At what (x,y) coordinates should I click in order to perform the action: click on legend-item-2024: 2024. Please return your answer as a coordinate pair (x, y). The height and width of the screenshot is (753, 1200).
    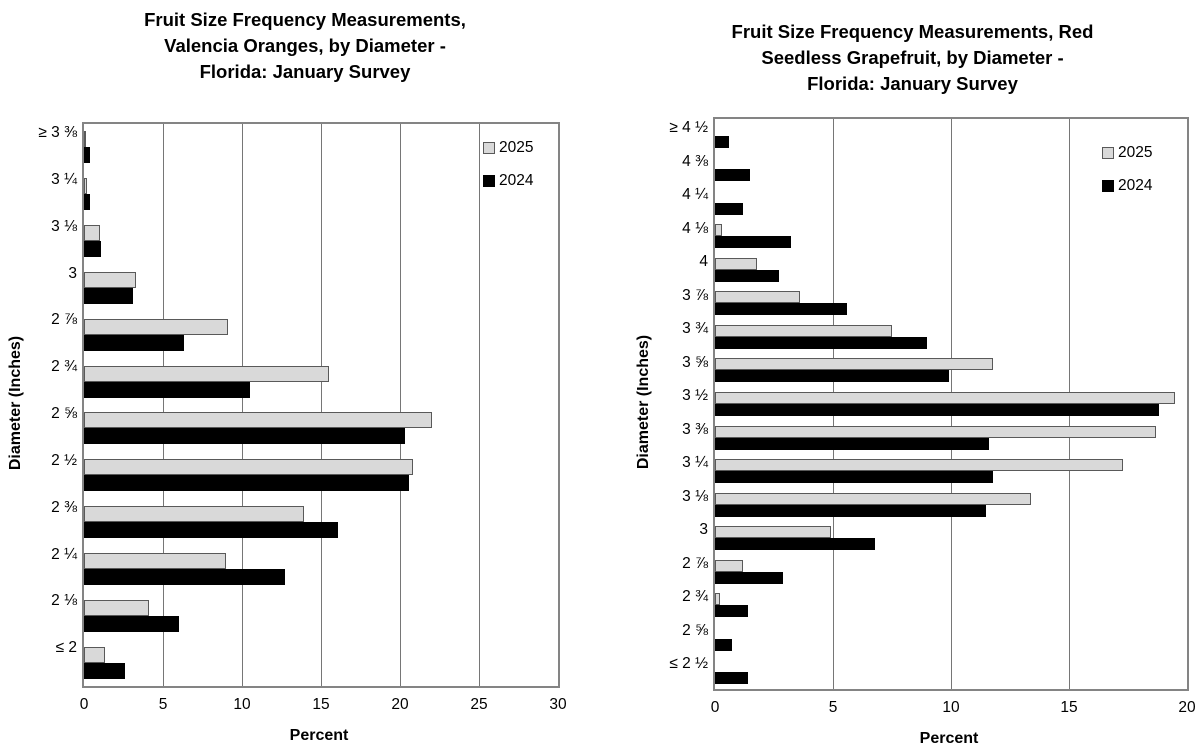
    Looking at the image, I should click on (1127, 186).